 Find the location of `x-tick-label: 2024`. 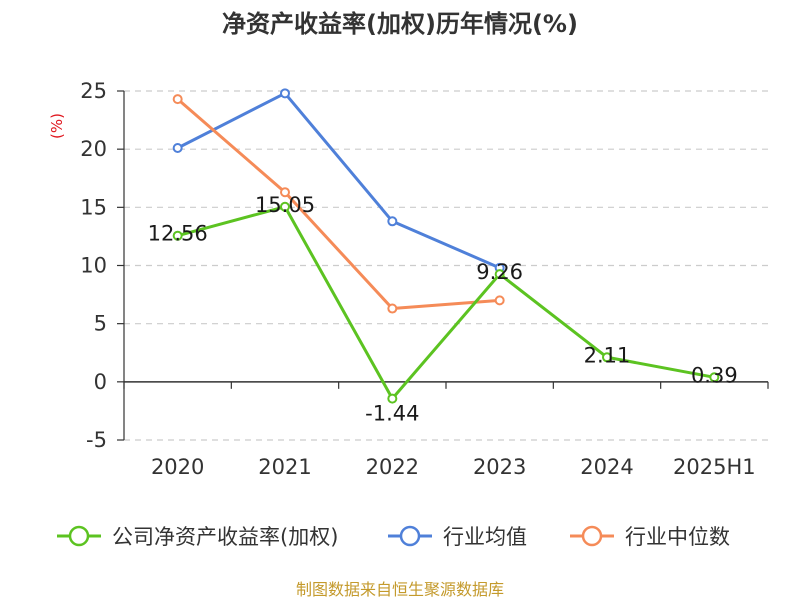

x-tick-label: 2024 is located at coordinates (606, 467).